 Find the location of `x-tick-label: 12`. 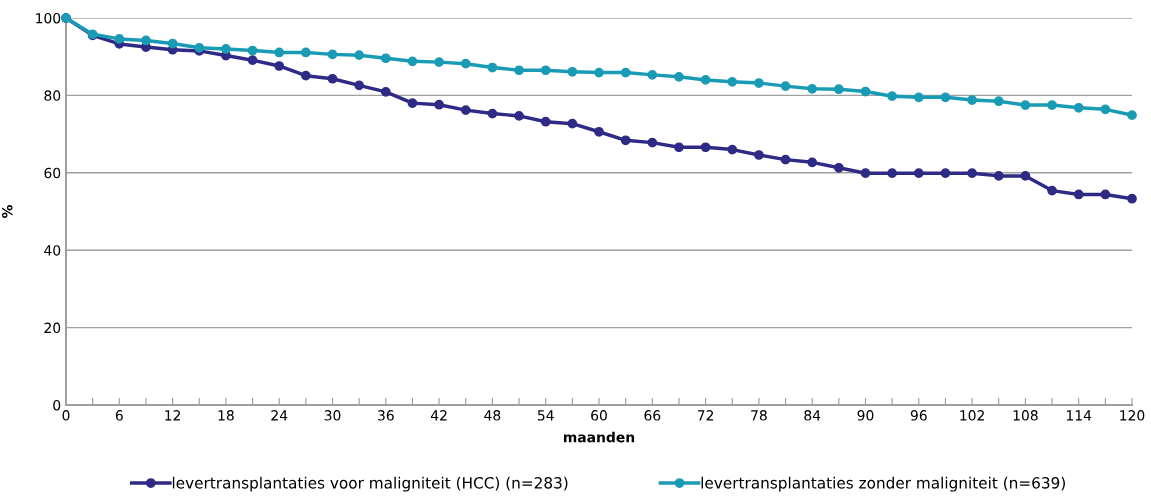

x-tick-label: 12 is located at coordinates (173, 415).